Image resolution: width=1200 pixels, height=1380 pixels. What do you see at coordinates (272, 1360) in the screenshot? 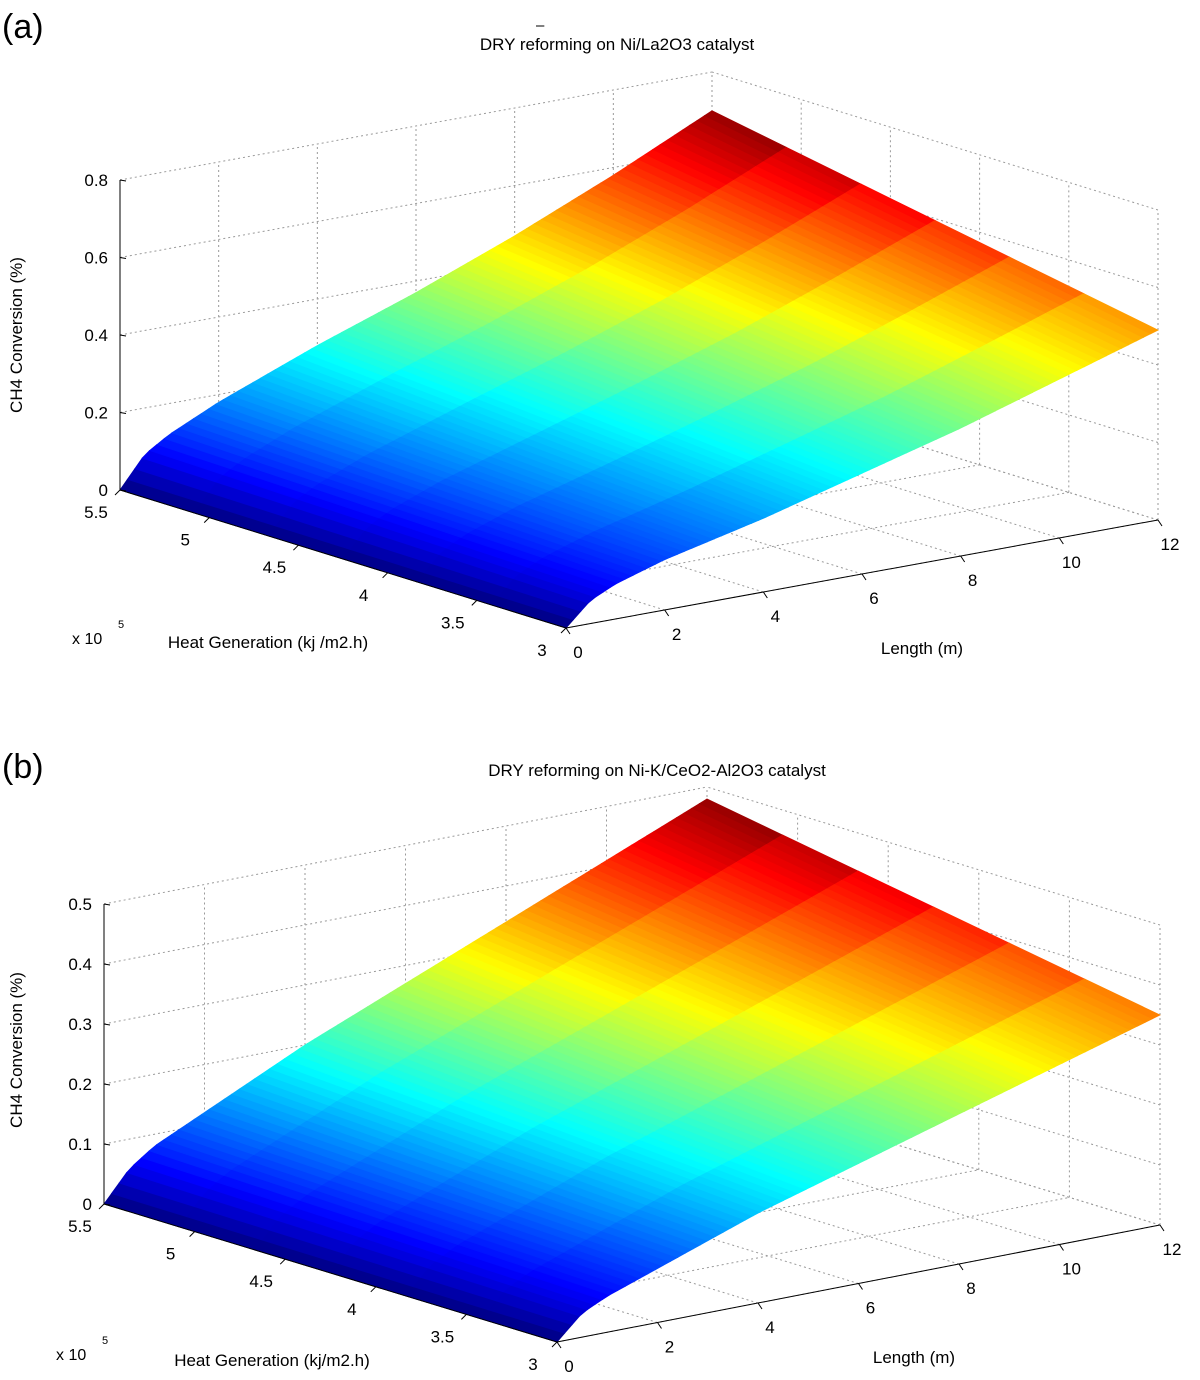
I see `y-axis-label: Heat Generation (kj/m2.h)` at bounding box center [272, 1360].